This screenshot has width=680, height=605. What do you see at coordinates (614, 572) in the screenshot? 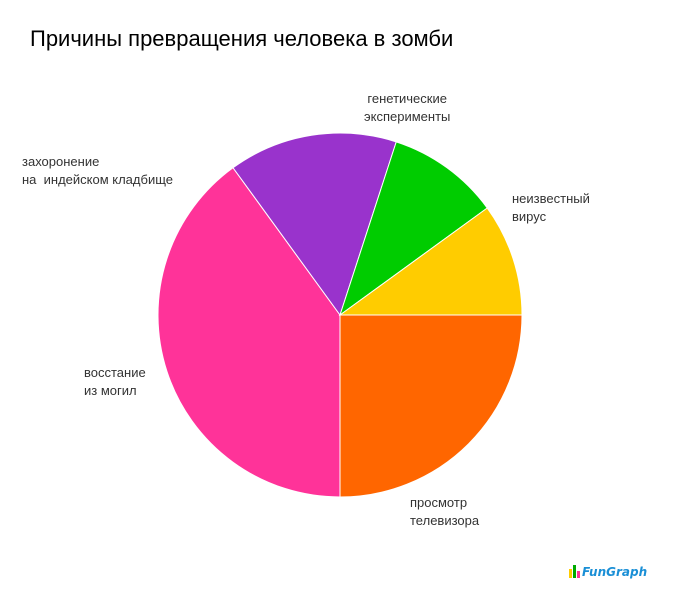
I see `svg-text: FunGraph` at bounding box center [614, 572].